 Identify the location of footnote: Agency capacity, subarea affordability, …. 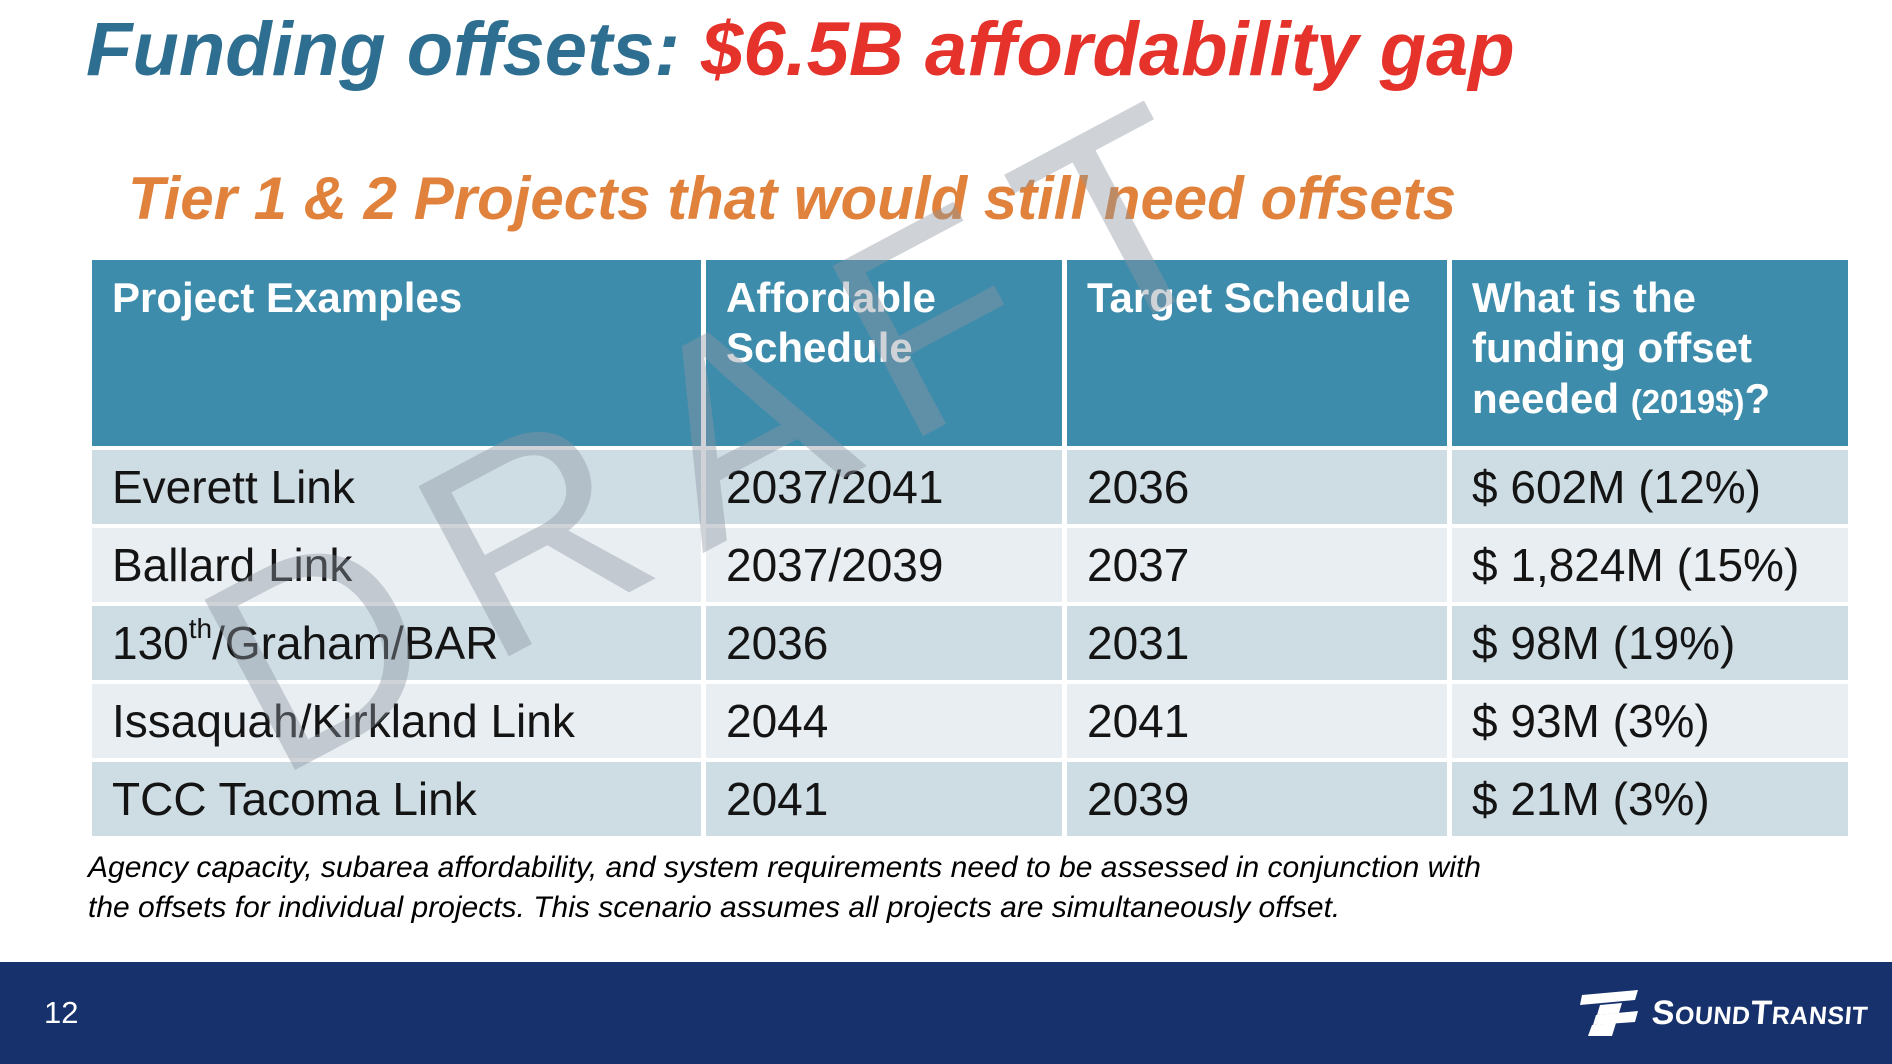
(784, 888).